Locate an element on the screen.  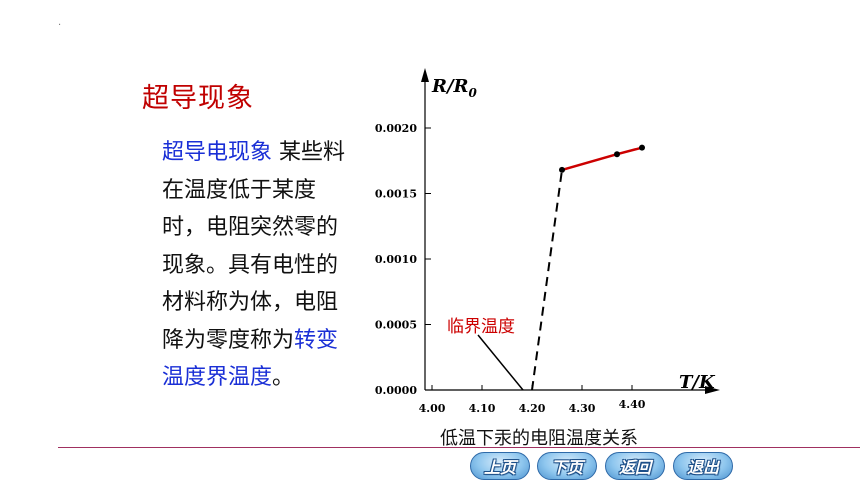
exit-label: 退出 is located at coordinates (703, 466).